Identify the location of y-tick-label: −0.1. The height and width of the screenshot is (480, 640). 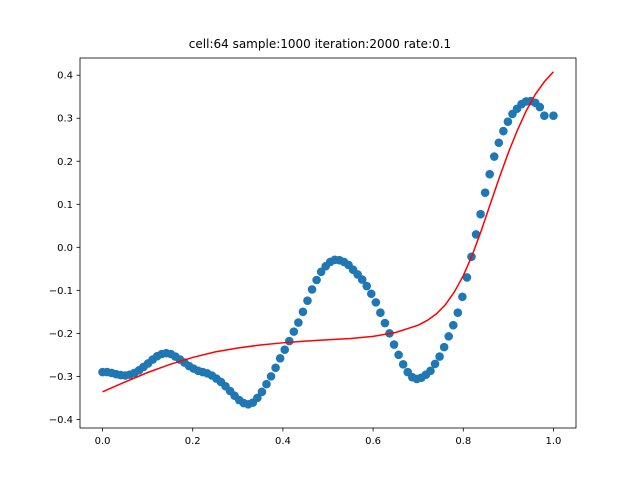
(61, 291).